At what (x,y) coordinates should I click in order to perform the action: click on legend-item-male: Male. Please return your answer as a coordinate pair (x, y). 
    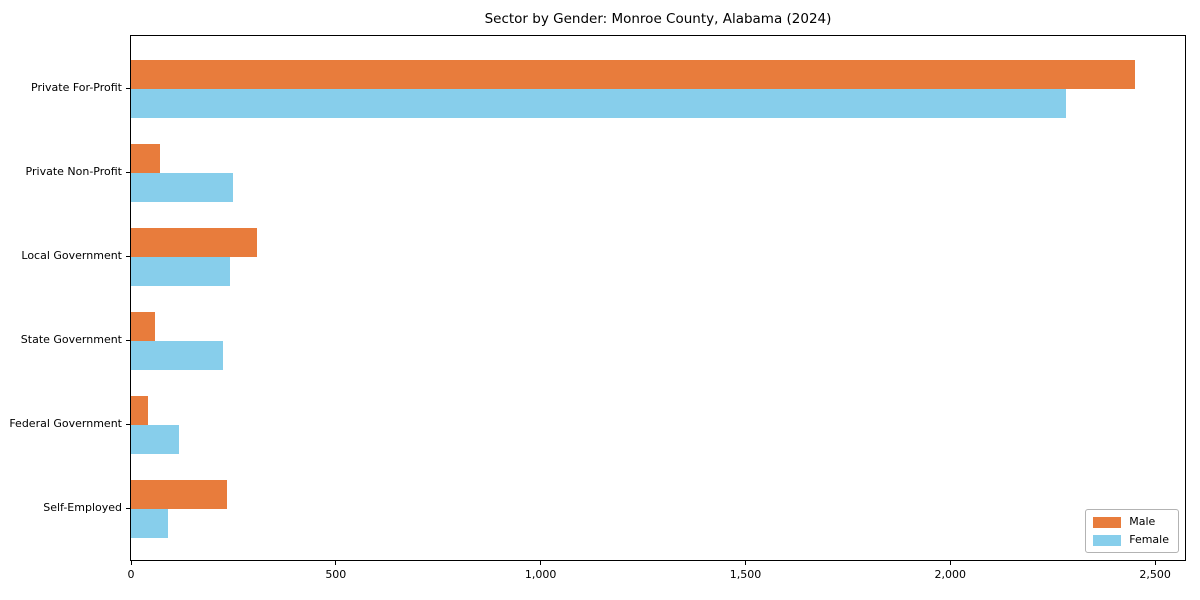
    Looking at the image, I should click on (1131, 522).